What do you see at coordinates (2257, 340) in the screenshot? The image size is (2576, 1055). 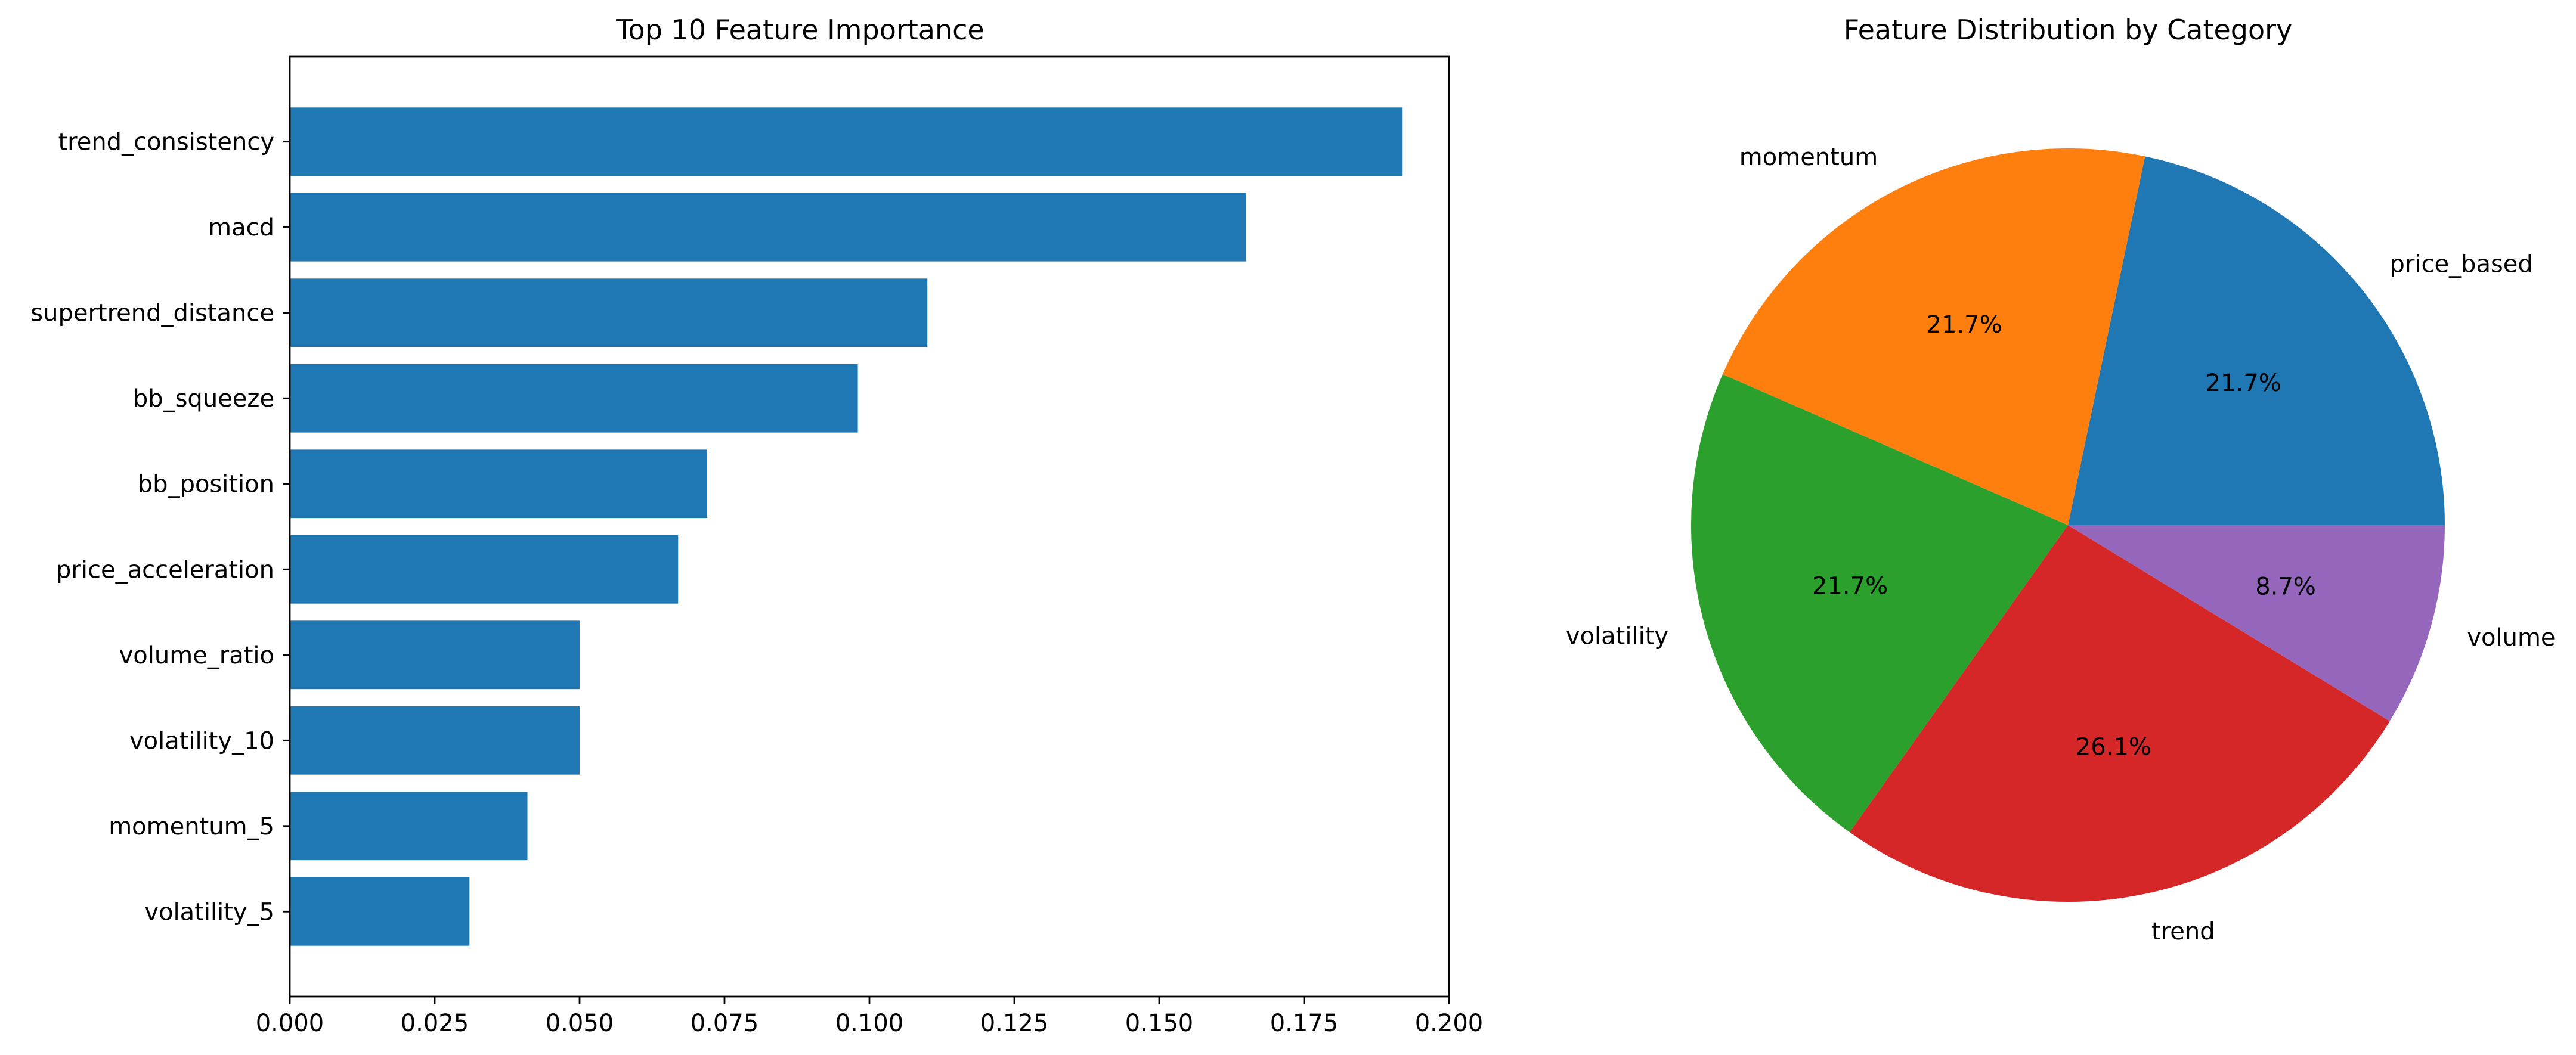 I see `pie-slice-price_based` at bounding box center [2257, 340].